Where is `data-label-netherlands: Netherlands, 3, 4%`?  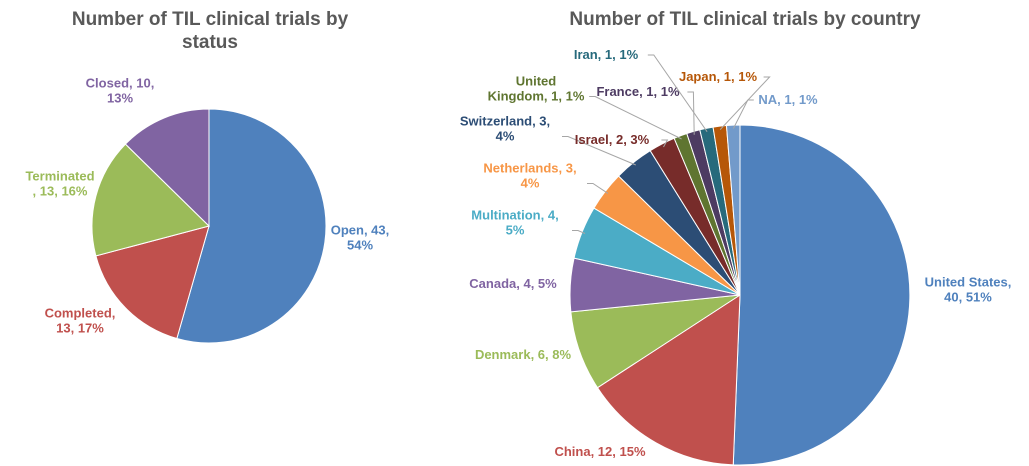
data-label-netherlands: Netherlands, 3, 4% is located at coordinates (529, 176).